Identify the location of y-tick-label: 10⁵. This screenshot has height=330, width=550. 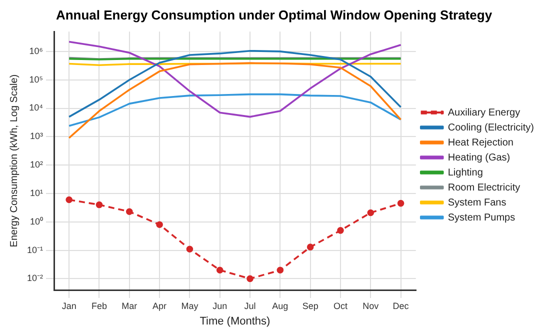
(36, 79).